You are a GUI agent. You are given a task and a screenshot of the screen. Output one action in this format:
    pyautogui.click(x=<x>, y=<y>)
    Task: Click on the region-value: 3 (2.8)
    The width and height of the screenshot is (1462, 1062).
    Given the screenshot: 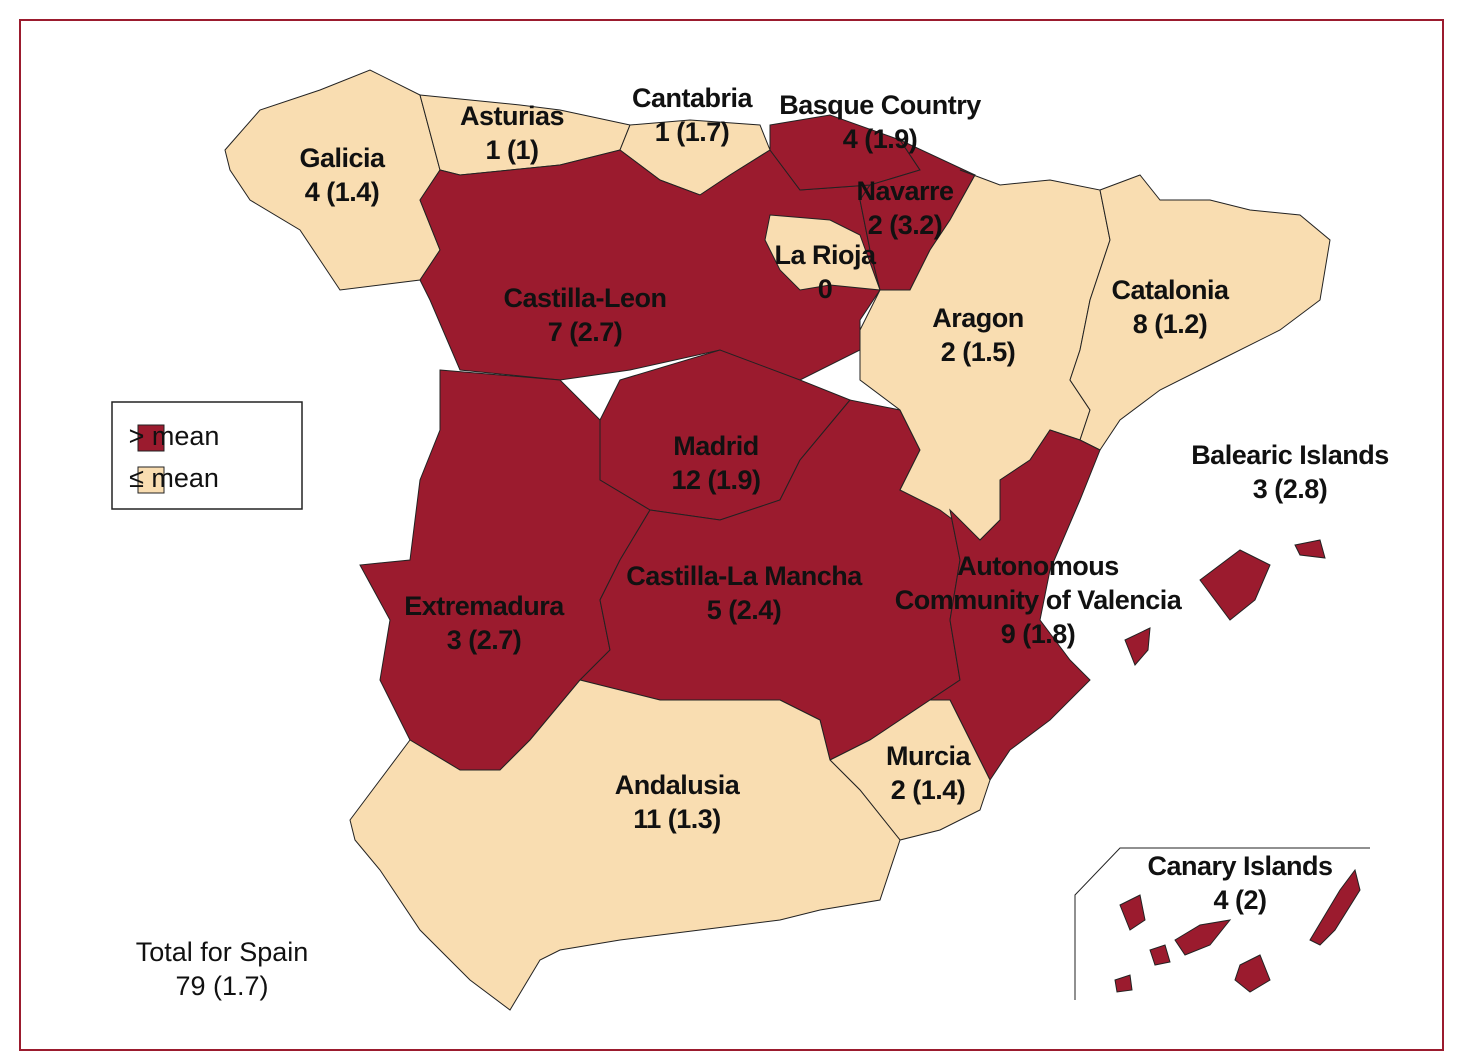 What is the action you would take?
    pyautogui.click(x=1290, y=489)
    